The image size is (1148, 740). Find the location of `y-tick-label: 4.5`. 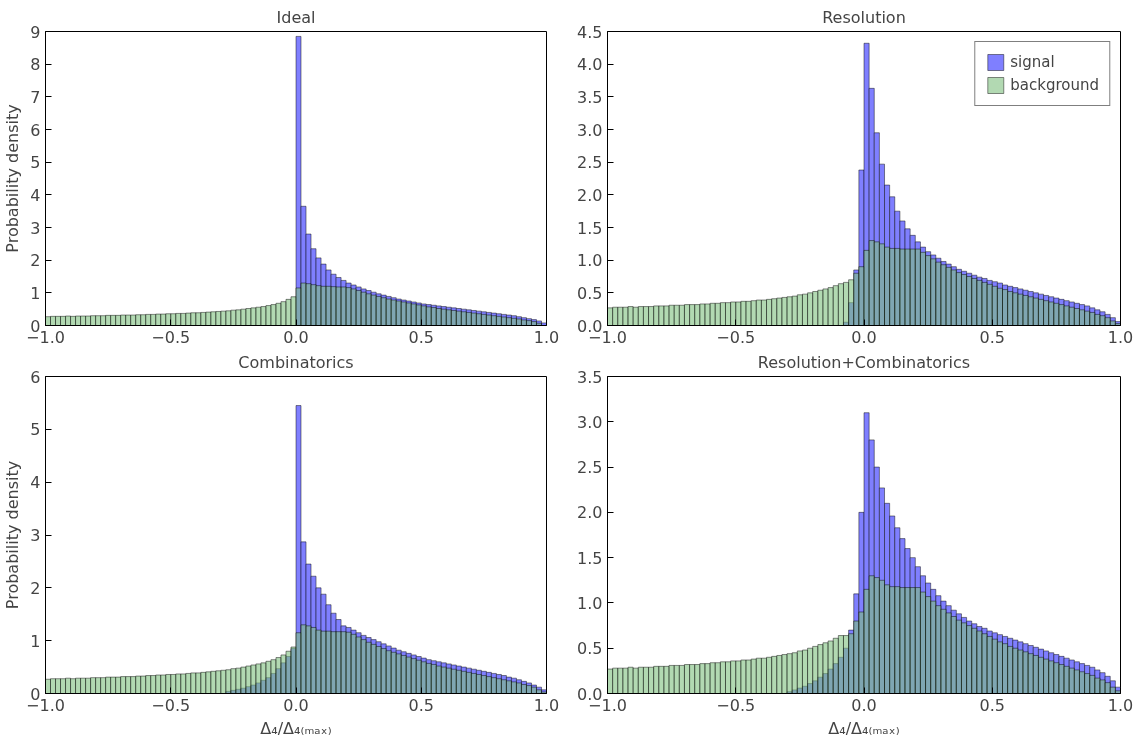

y-tick-label: 4.5 is located at coordinates (590, 32).